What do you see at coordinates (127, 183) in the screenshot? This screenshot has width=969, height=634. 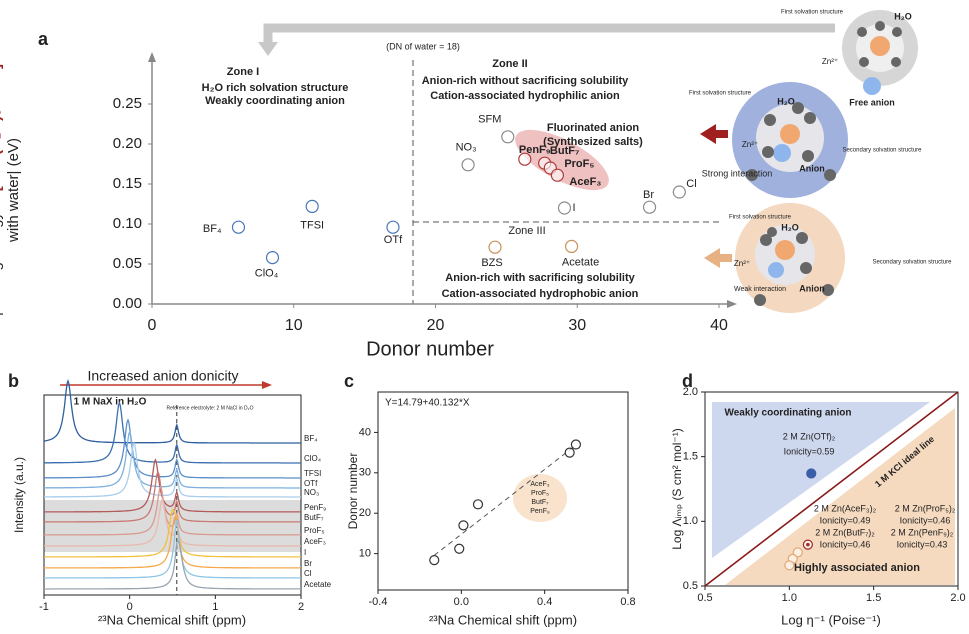 I see `y-tick-label: 0.15` at bounding box center [127, 183].